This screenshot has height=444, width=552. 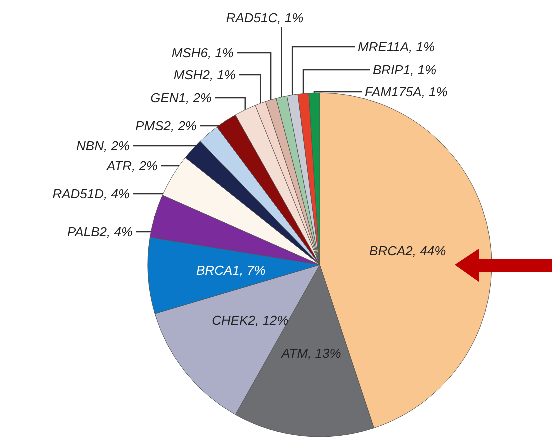 What do you see at coordinates (166, 126) in the screenshot?
I see `slice-label: PMS2, 2%` at bounding box center [166, 126].